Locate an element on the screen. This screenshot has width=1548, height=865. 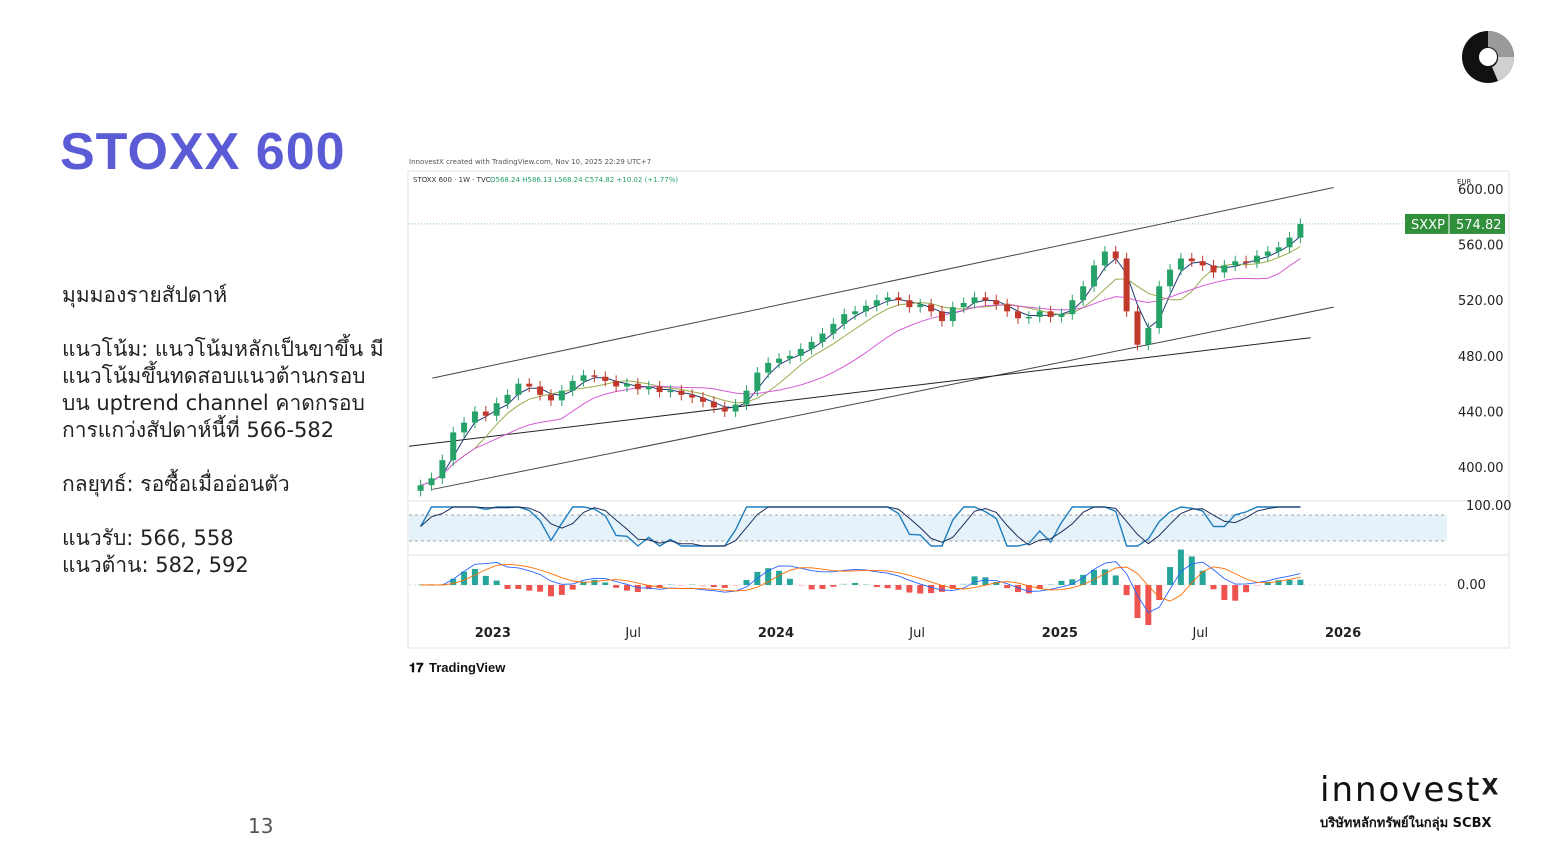
price-tag-ticker: SXXP is located at coordinates (1428, 225).